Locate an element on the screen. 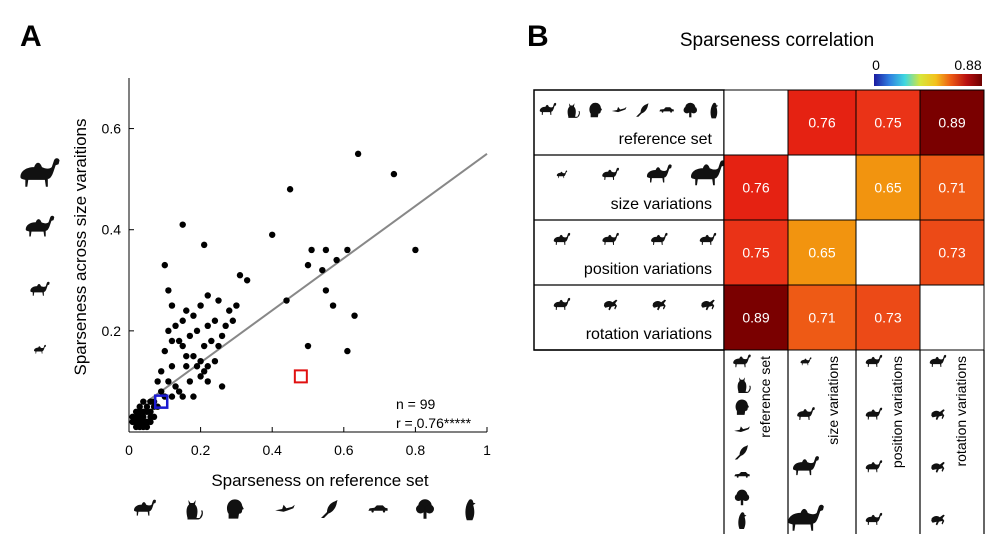  highlight-blue-marker is located at coordinates (161, 401).